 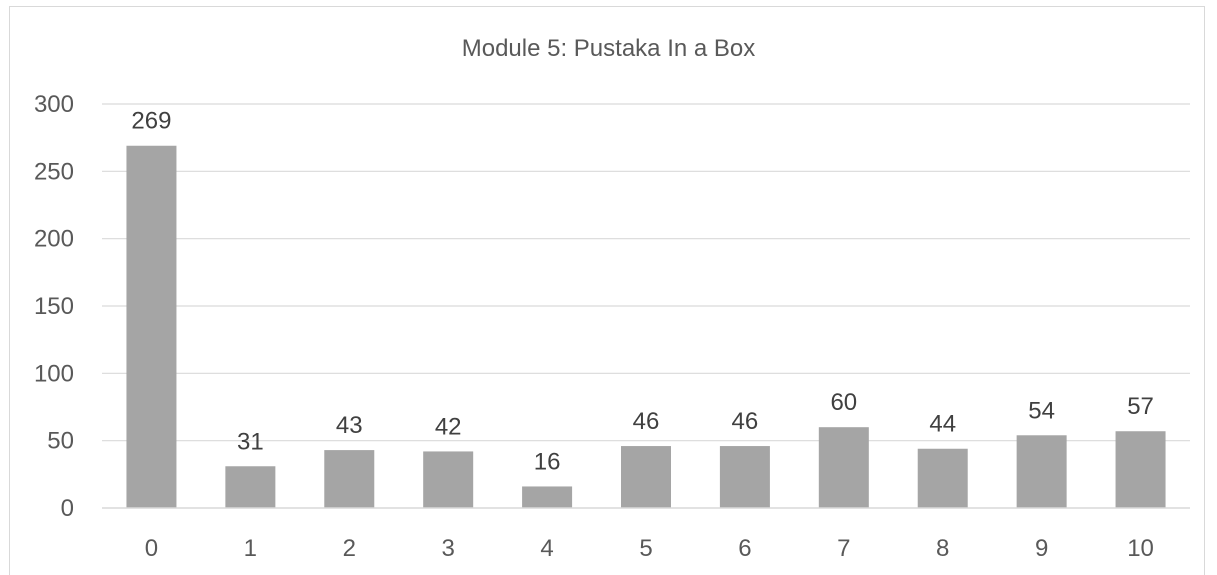 I want to click on y-tick-label: 150, so click(x=54, y=306).